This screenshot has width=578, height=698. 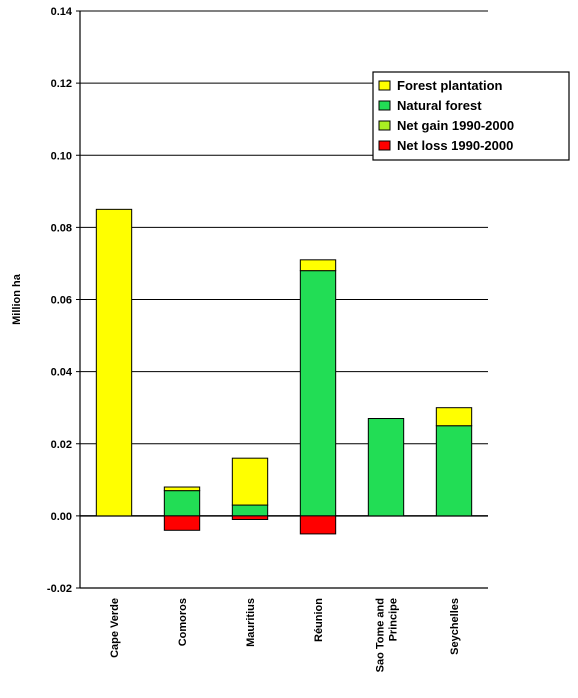 What do you see at coordinates (439, 105) in the screenshot?
I see `legend-label: Natural forest` at bounding box center [439, 105].